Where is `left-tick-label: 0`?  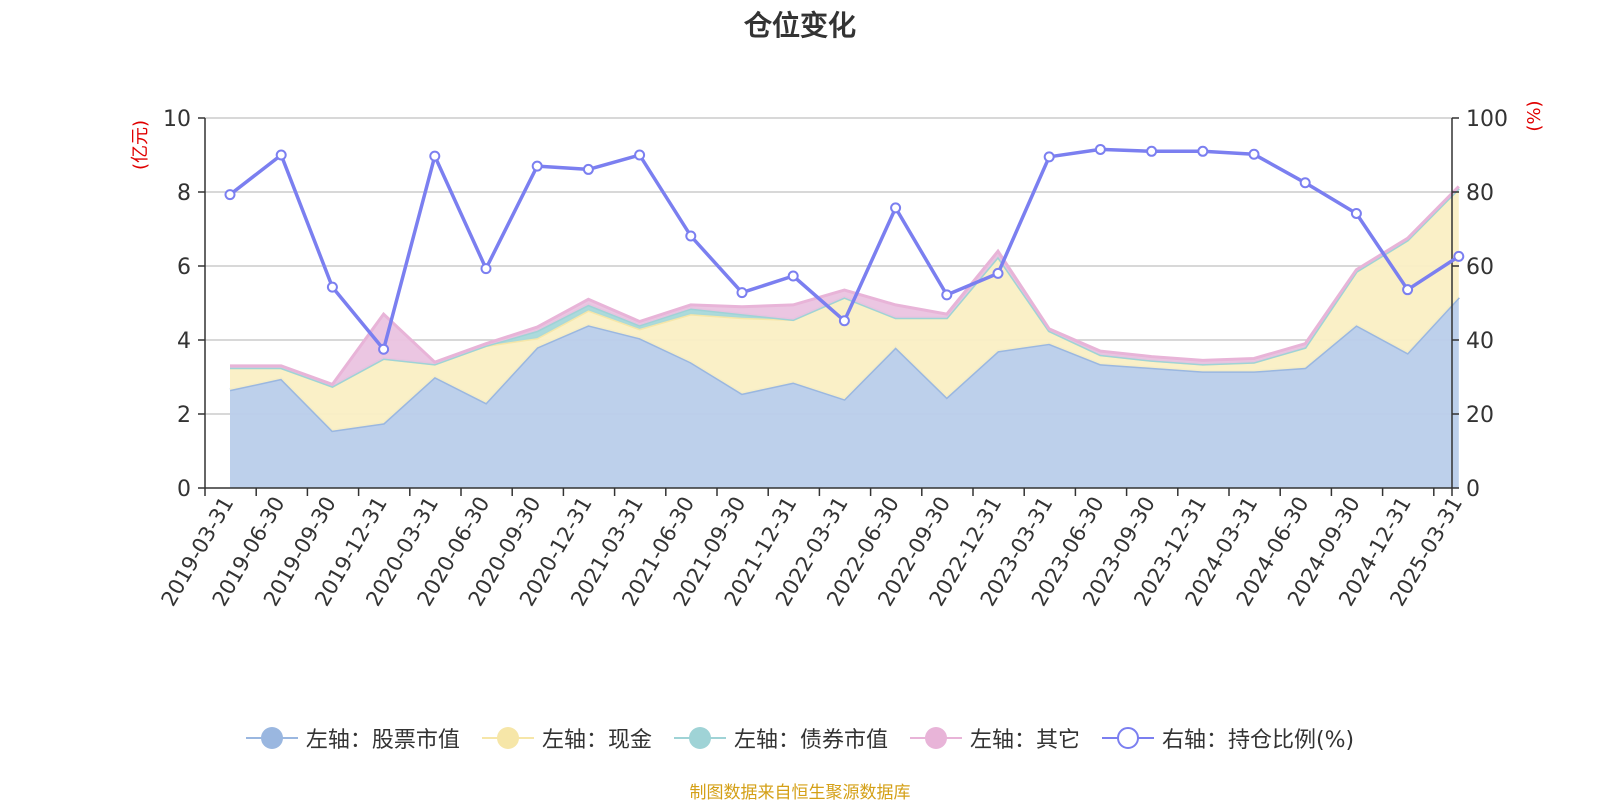 left-tick-label: 0 is located at coordinates (184, 489).